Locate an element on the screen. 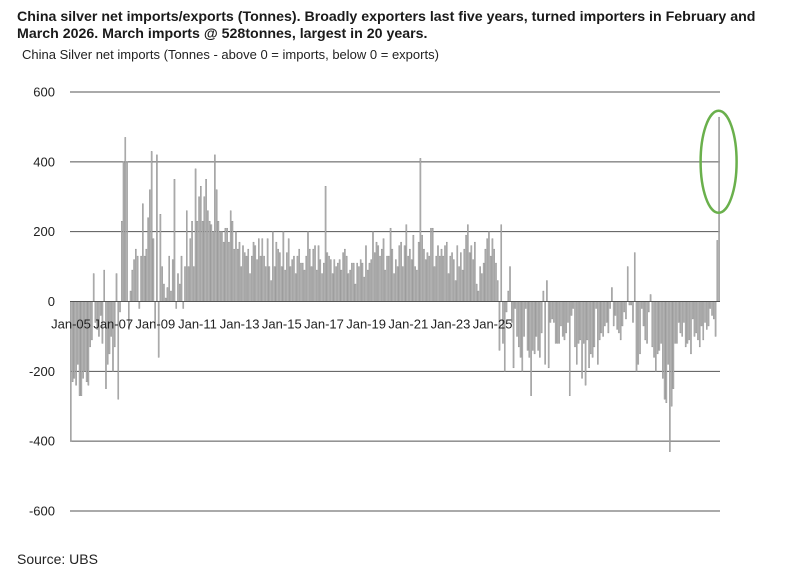 The height and width of the screenshot is (574, 785). source-note: Source: UBS is located at coordinates (57, 559).